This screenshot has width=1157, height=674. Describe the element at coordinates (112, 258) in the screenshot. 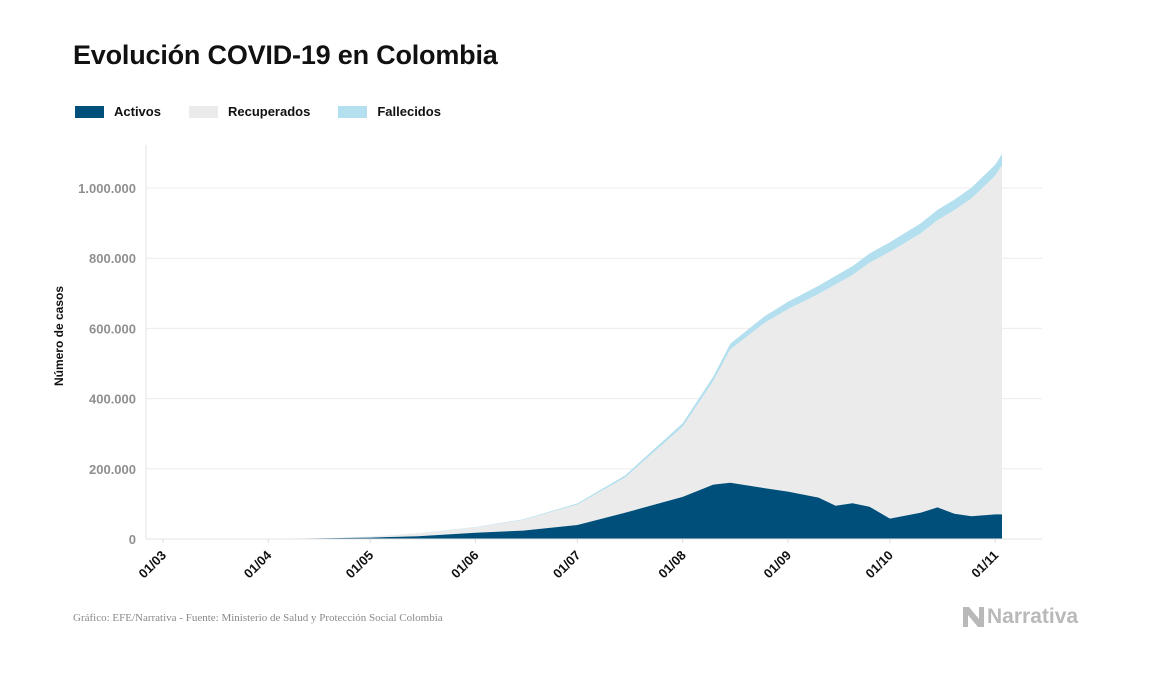

I see `y-tick-label: 800.000` at that location.